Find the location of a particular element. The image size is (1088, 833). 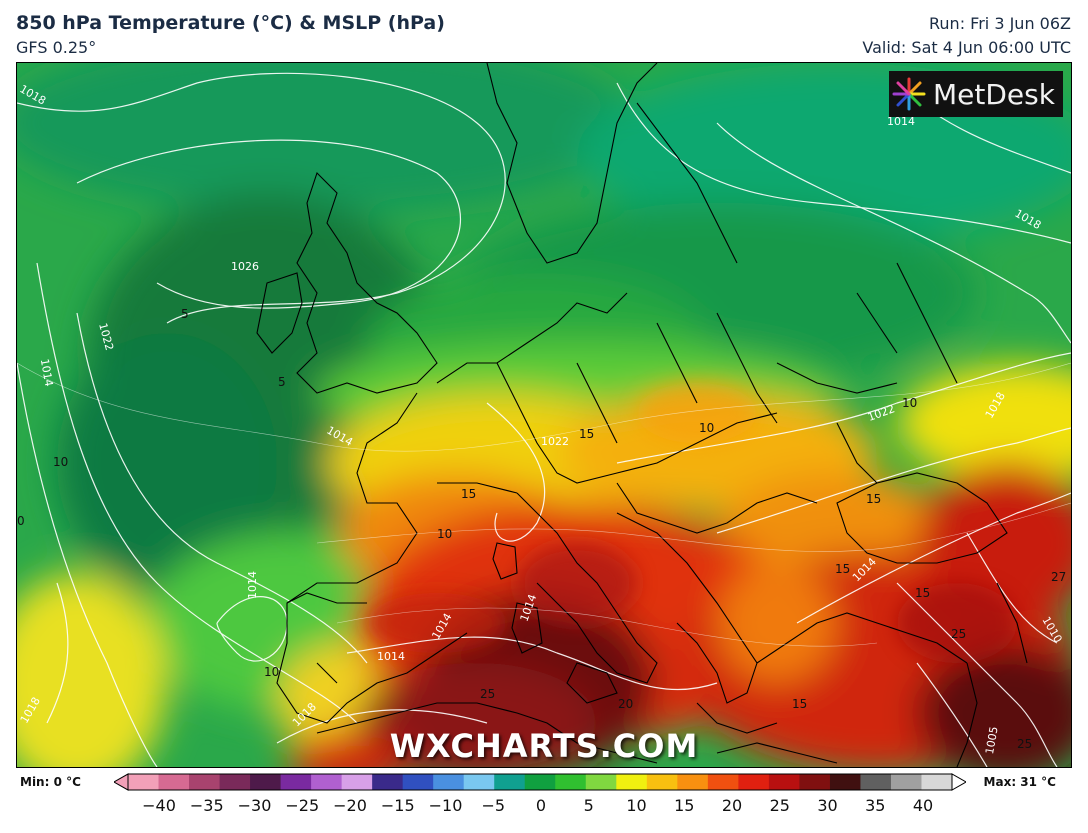

color-scale-tick-label: 35 is located at coordinates (875, 805).